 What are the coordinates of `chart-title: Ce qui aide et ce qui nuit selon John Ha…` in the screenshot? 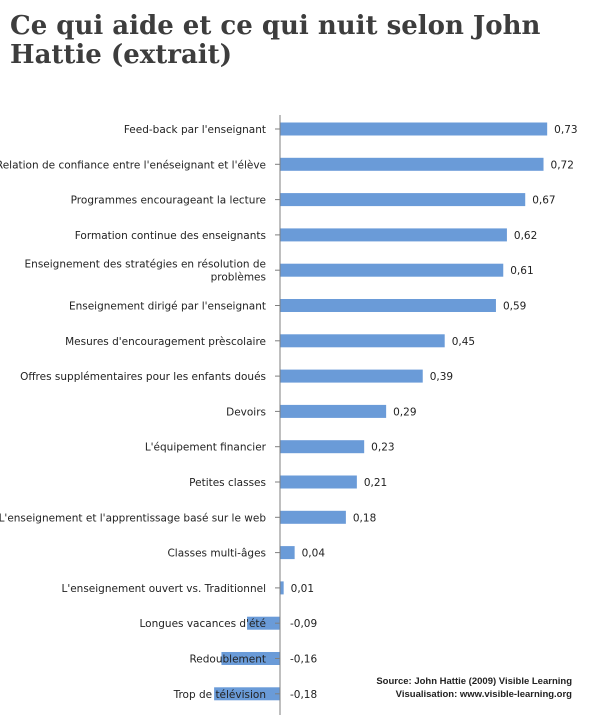 It's located at (275, 40).